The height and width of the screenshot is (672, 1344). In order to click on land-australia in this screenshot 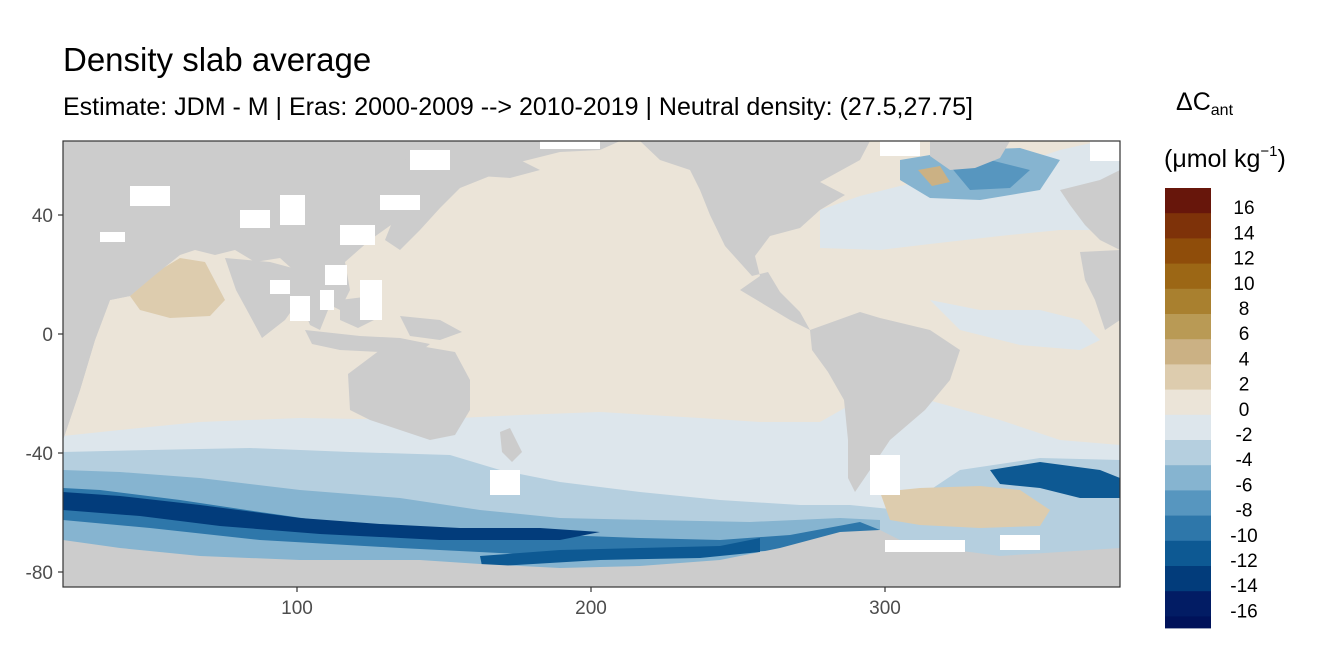, I will do `click(409, 393)`.